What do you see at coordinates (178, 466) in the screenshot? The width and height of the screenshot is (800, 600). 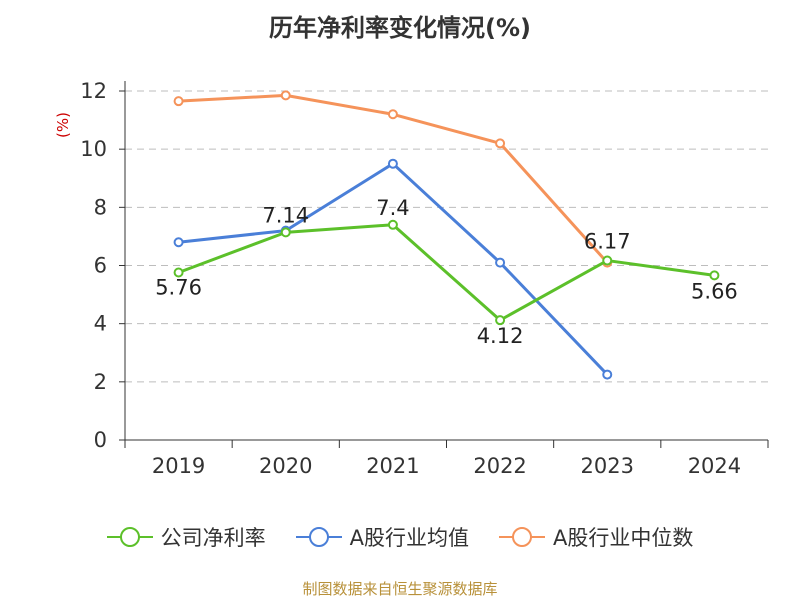 I see `x-tick-label: 2019` at bounding box center [178, 466].